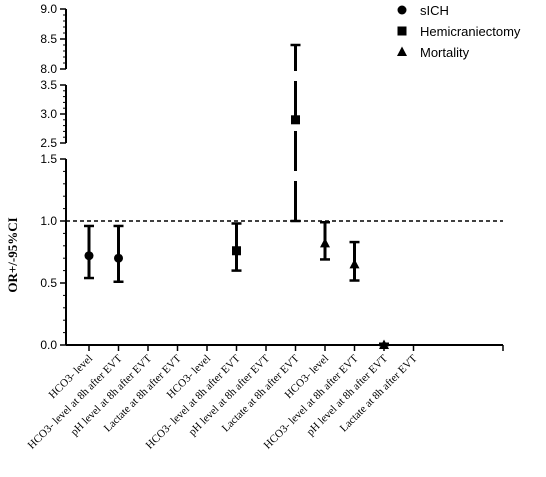 The image size is (546, 477). I want to click on mortality-legend-marker, so click(402, 51).